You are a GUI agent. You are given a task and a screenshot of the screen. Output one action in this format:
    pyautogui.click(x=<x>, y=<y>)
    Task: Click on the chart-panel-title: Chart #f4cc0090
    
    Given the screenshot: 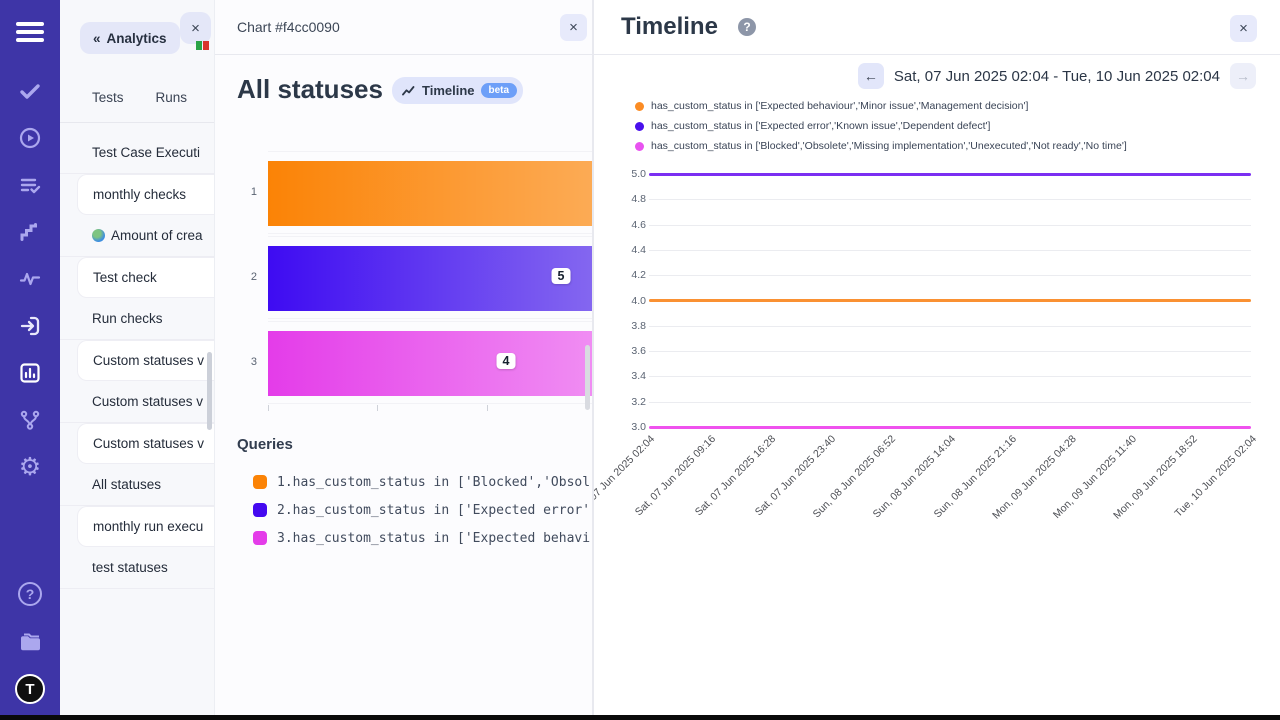 What is the action you would take?
    pyautogui.click(x=288, y=27)
    